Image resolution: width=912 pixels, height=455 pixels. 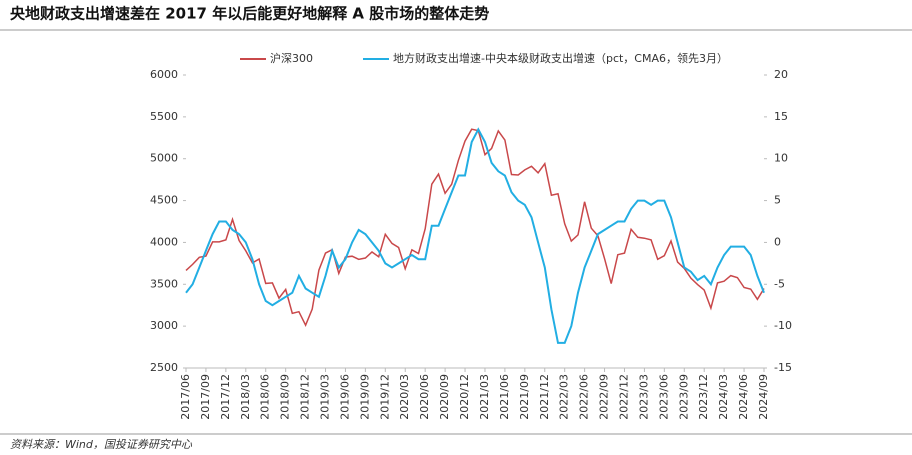 What do you see at coordinates (364, 397) in the screenshot?
I see `x-tick-label: 2019/09` at bounding box center [364, 397].